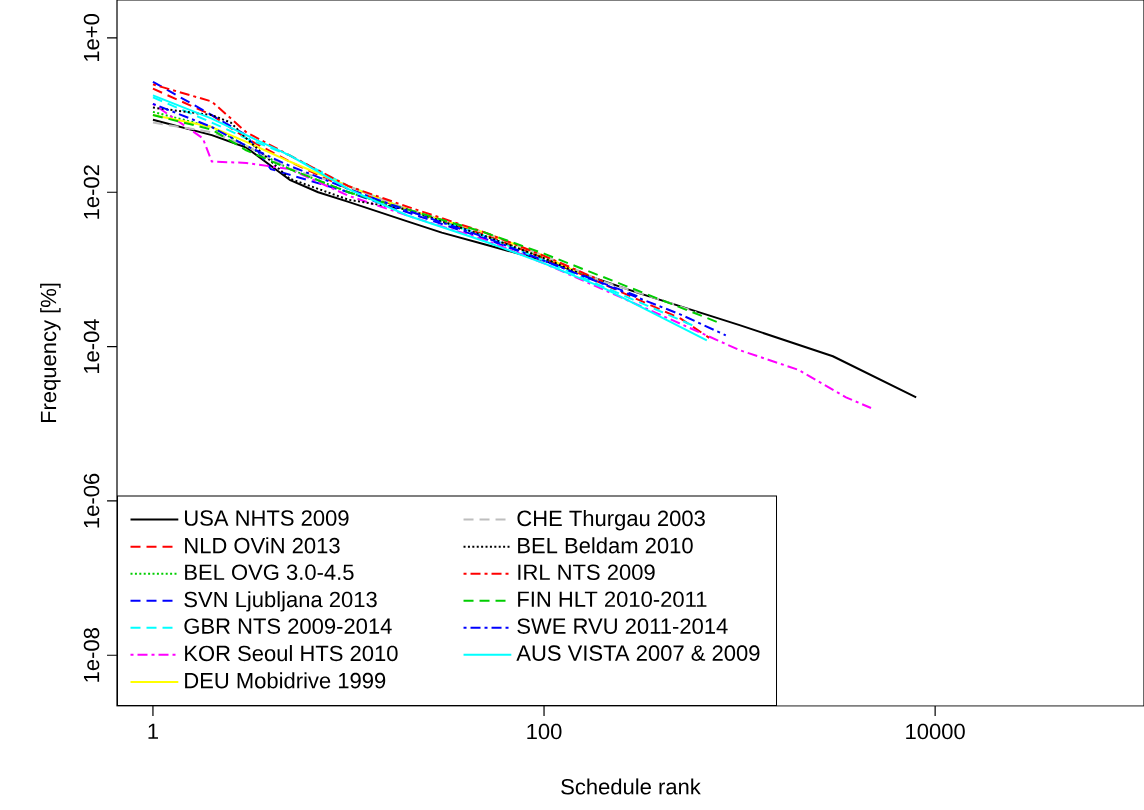 This screenshot has height=810, width=1144. I want to click on y-tick-label: 1e-06, so click(91, 500).